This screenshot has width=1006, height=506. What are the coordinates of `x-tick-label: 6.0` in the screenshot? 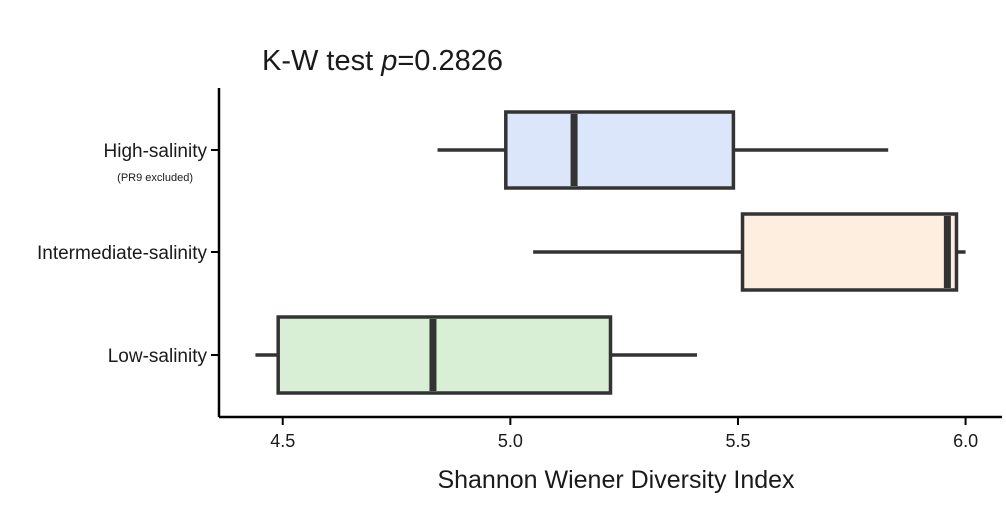 It's located at (965, 441).